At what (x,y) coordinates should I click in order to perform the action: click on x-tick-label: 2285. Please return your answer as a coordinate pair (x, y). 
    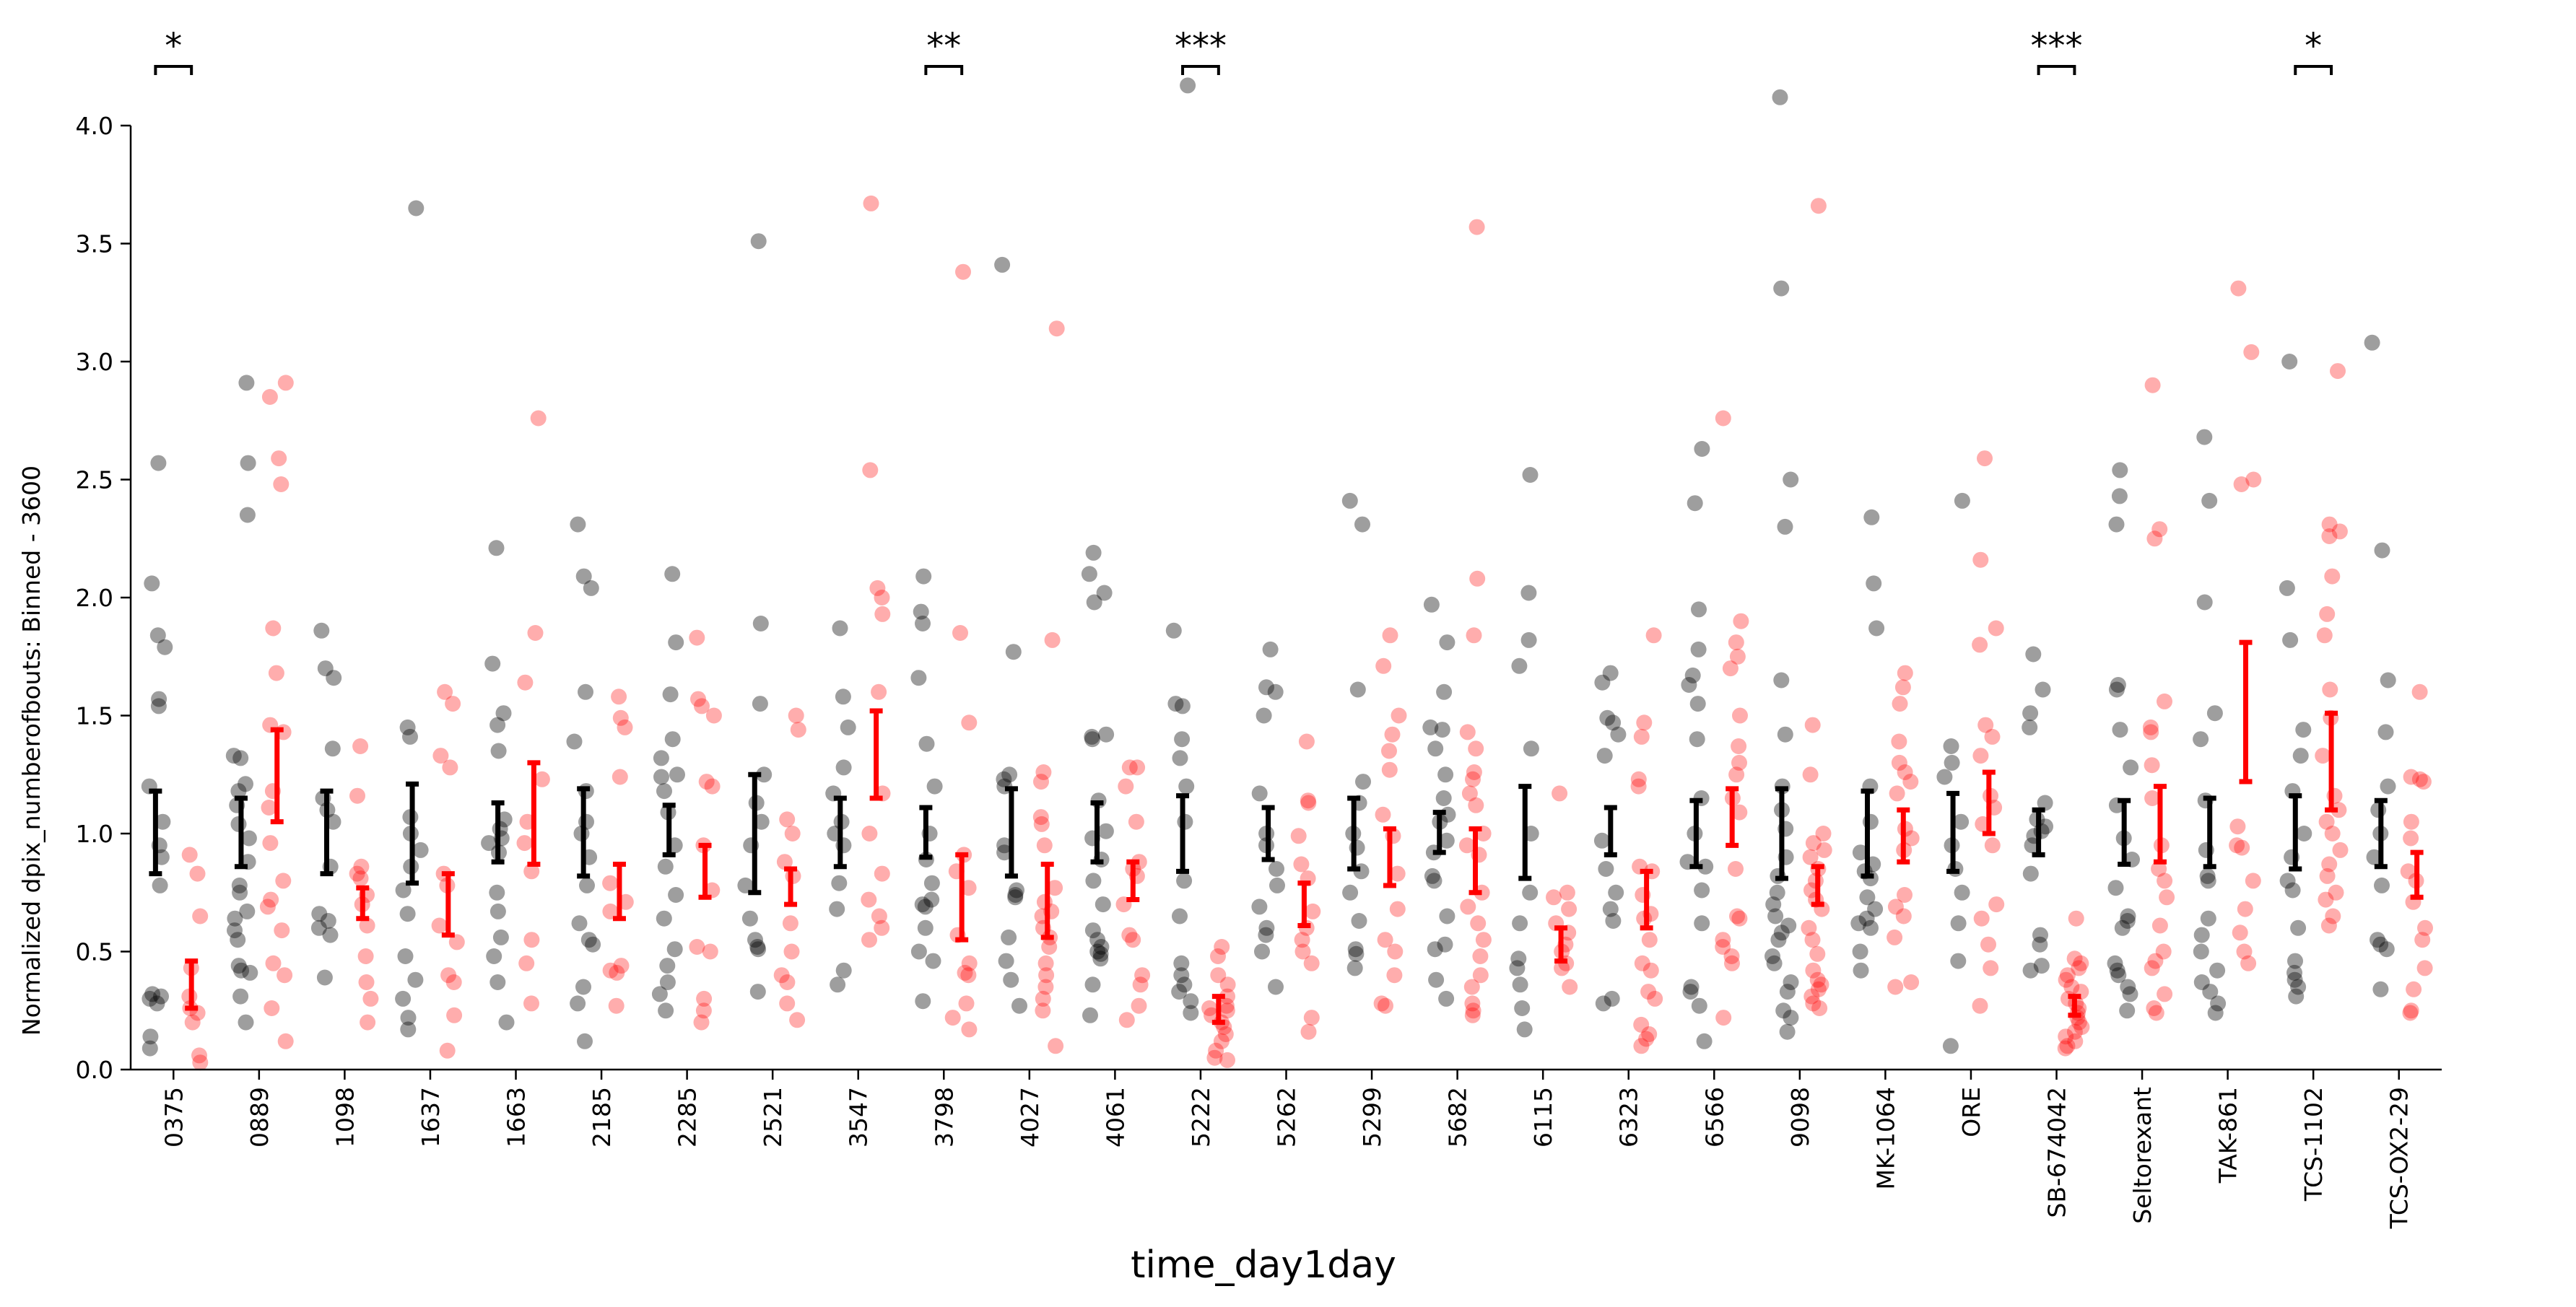
    Looking at the image, I should click on (688, 1117).